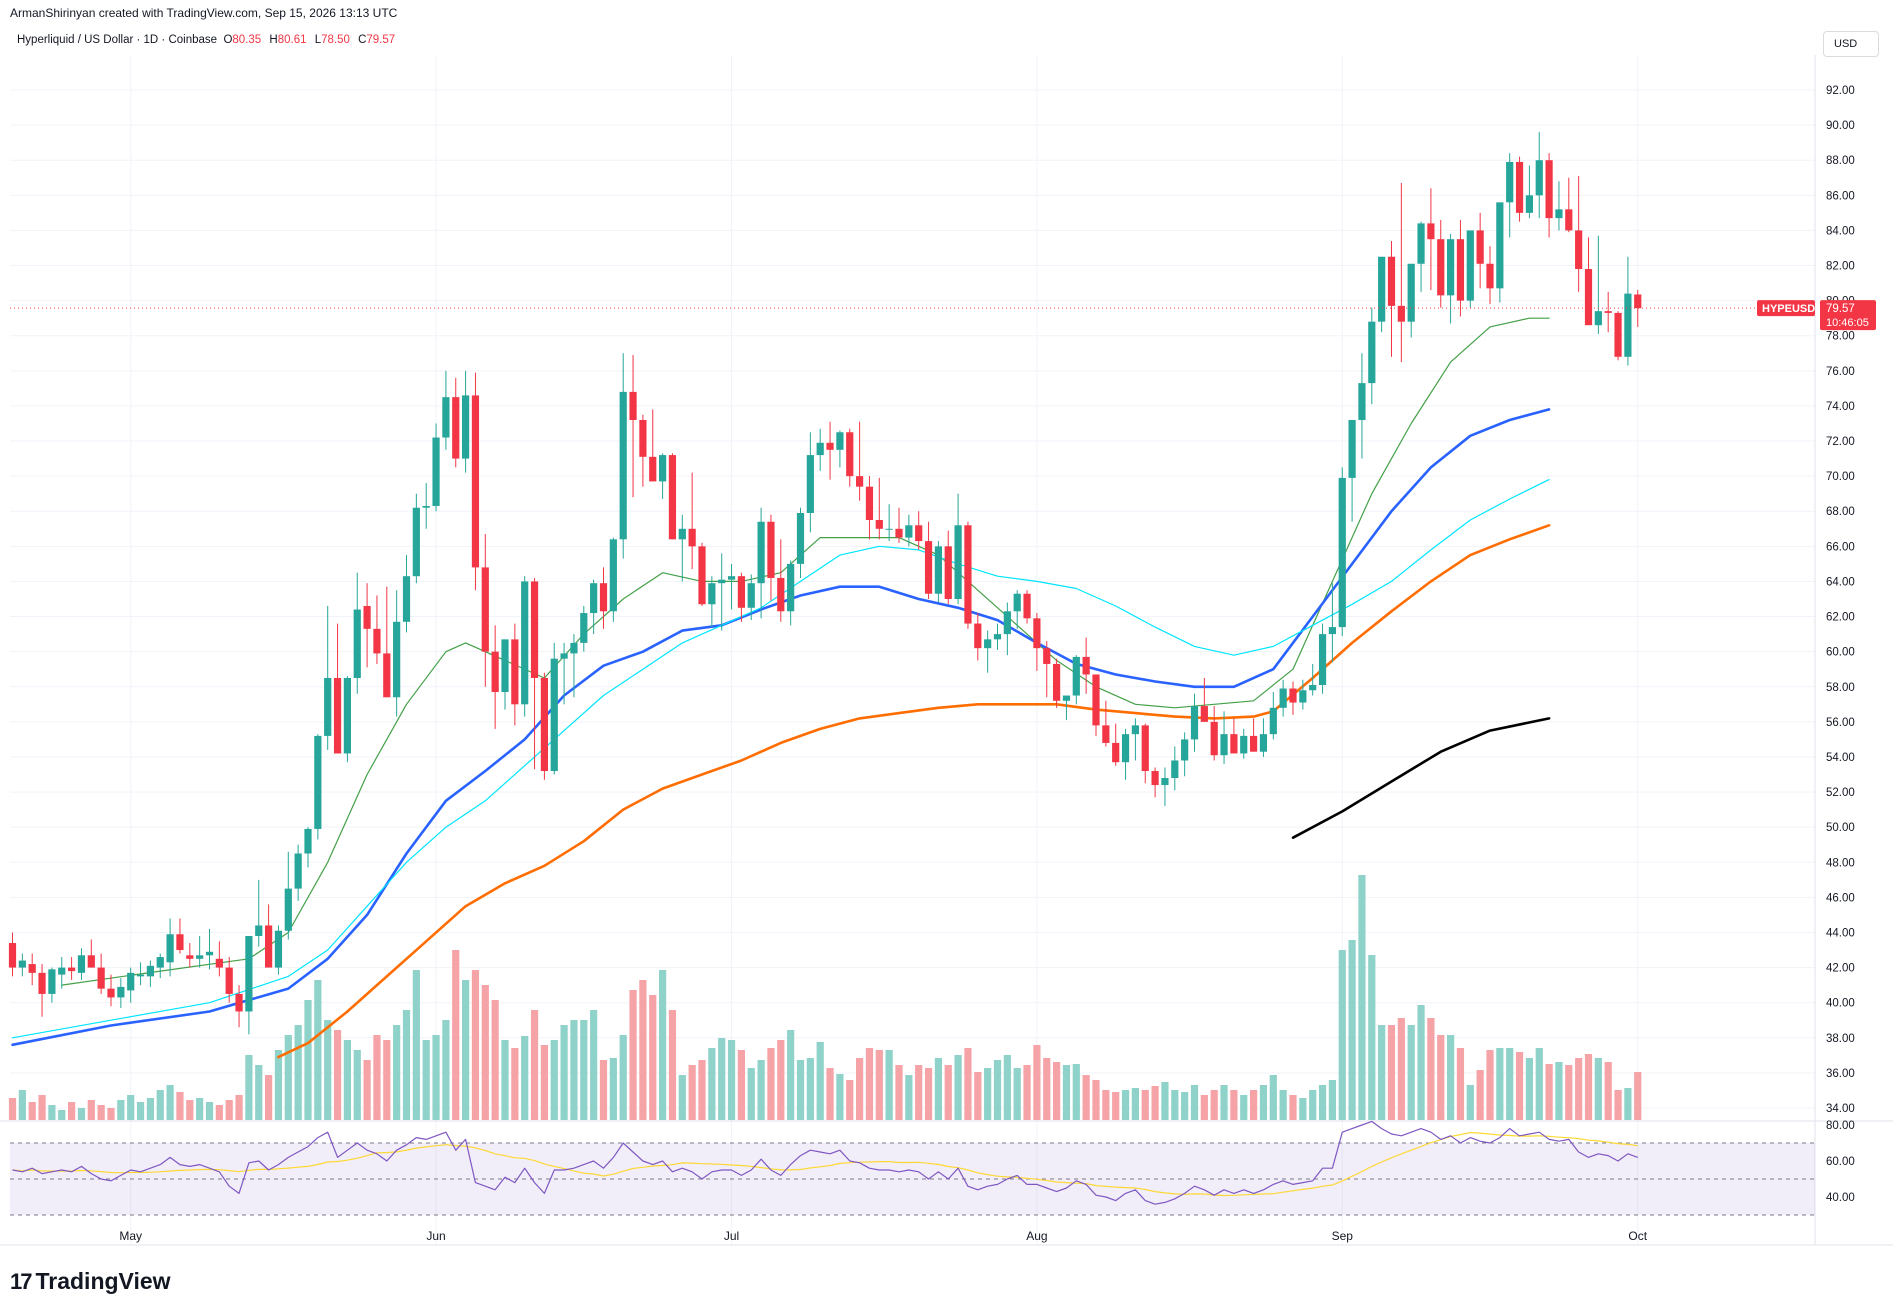 This screenshot has width=1893, height=1311. Describe the element at coordinates (1840, 407) in the screenshot. I see `price-tick-label: 74.00` at that location.